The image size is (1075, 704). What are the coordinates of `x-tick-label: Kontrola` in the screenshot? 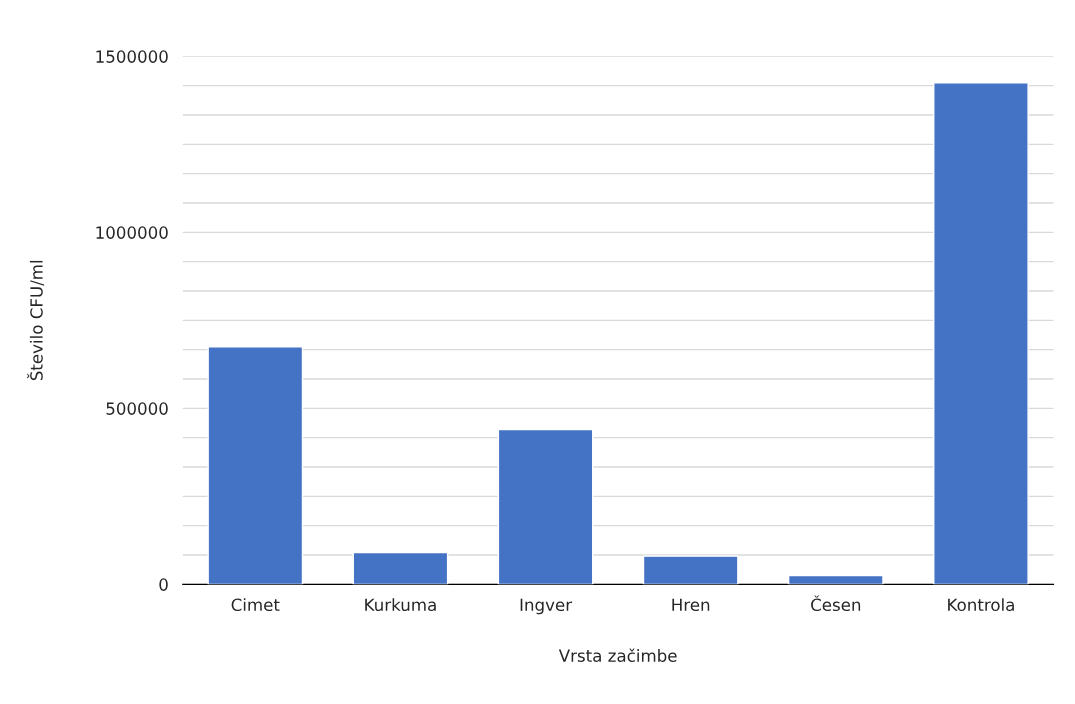 It's located at (981, 605).